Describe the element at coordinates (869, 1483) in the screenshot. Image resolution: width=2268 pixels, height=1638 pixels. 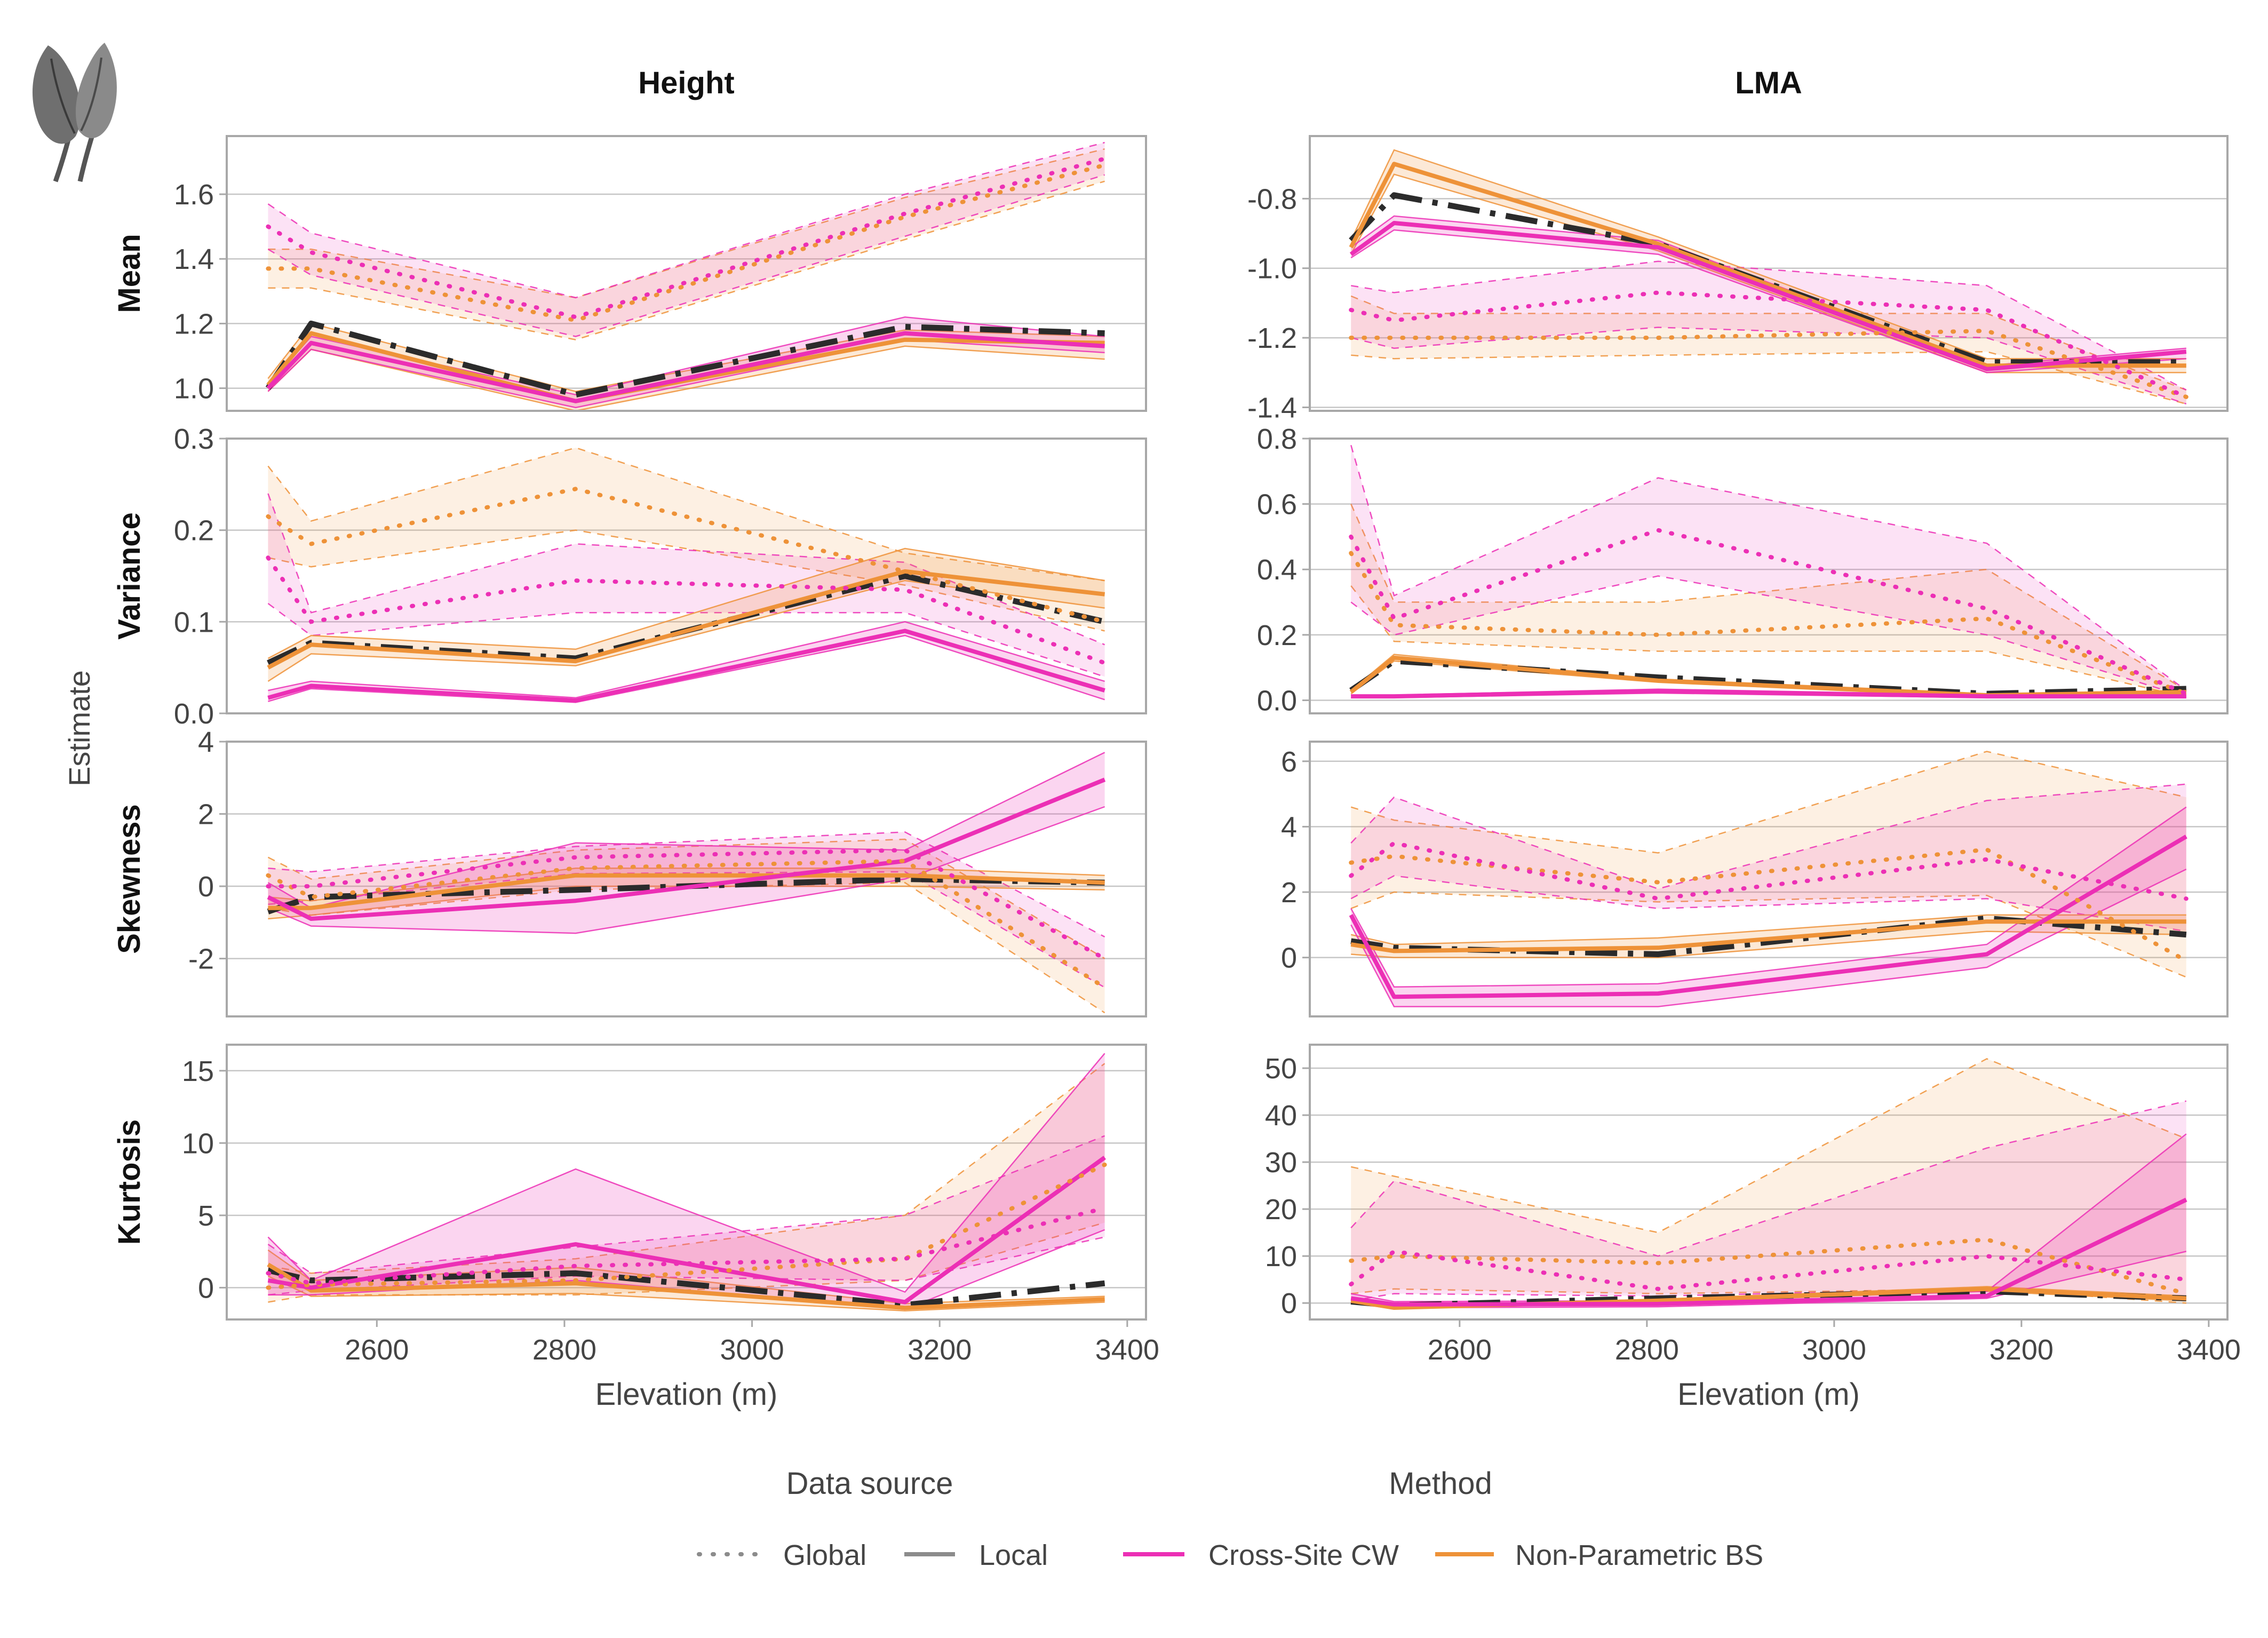
I see `legend-title-data-source: Data source` at that location.